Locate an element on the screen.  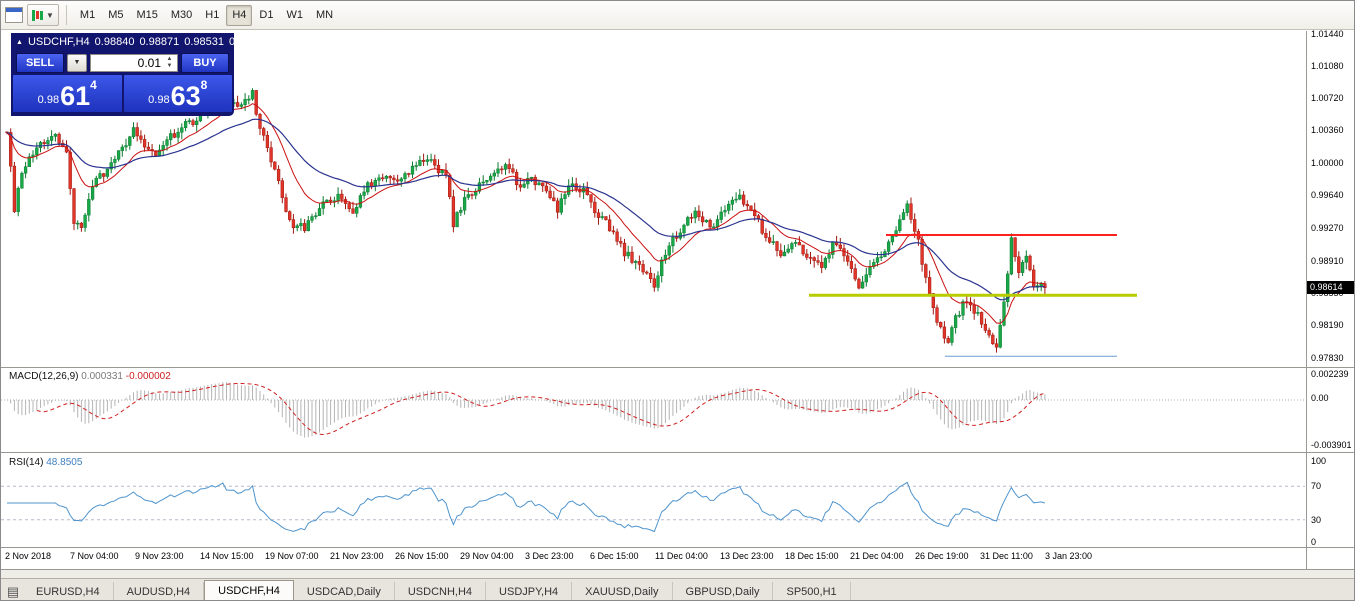
time-axis-label: 21 Nov 23:00 is located at coordinates (357, 556).